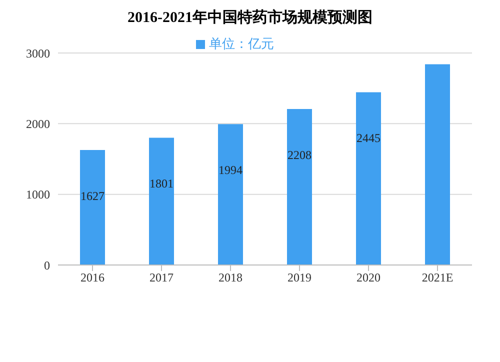  What do you see at coordinates (38, 53) in the screenshot?
I see `y-tick-label: 3000` at bounding box center [38, 53].